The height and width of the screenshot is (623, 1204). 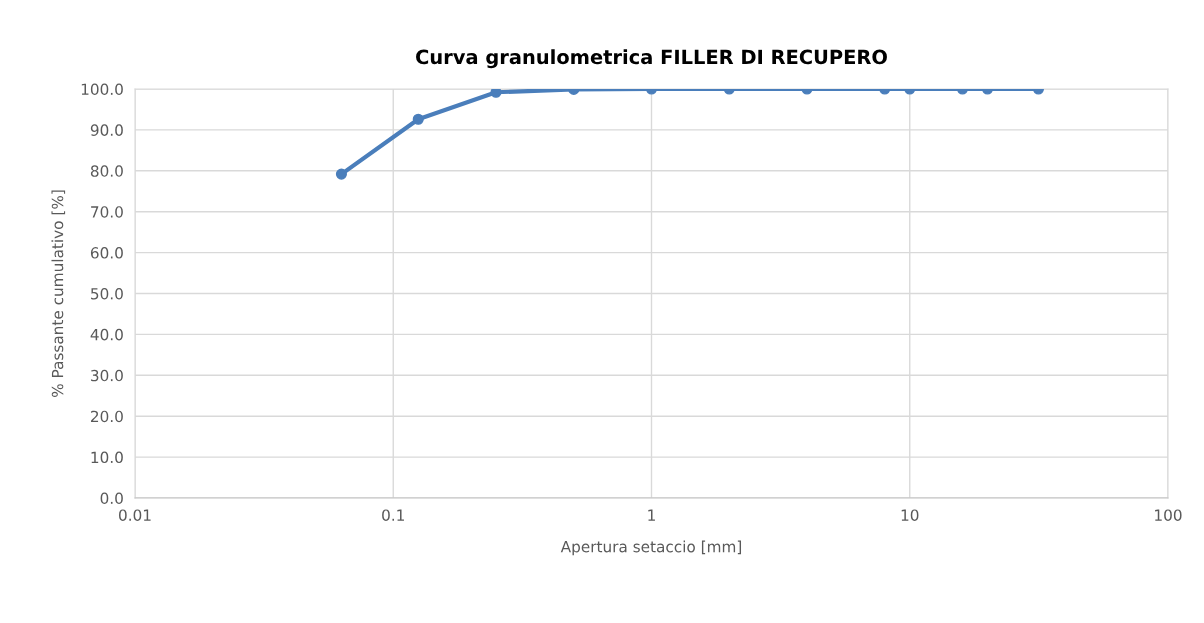 What do you see at coordinates (111, 498) in the screenshot?
I see `y-tick-label: 0.0` at bounding box center [111, 498].